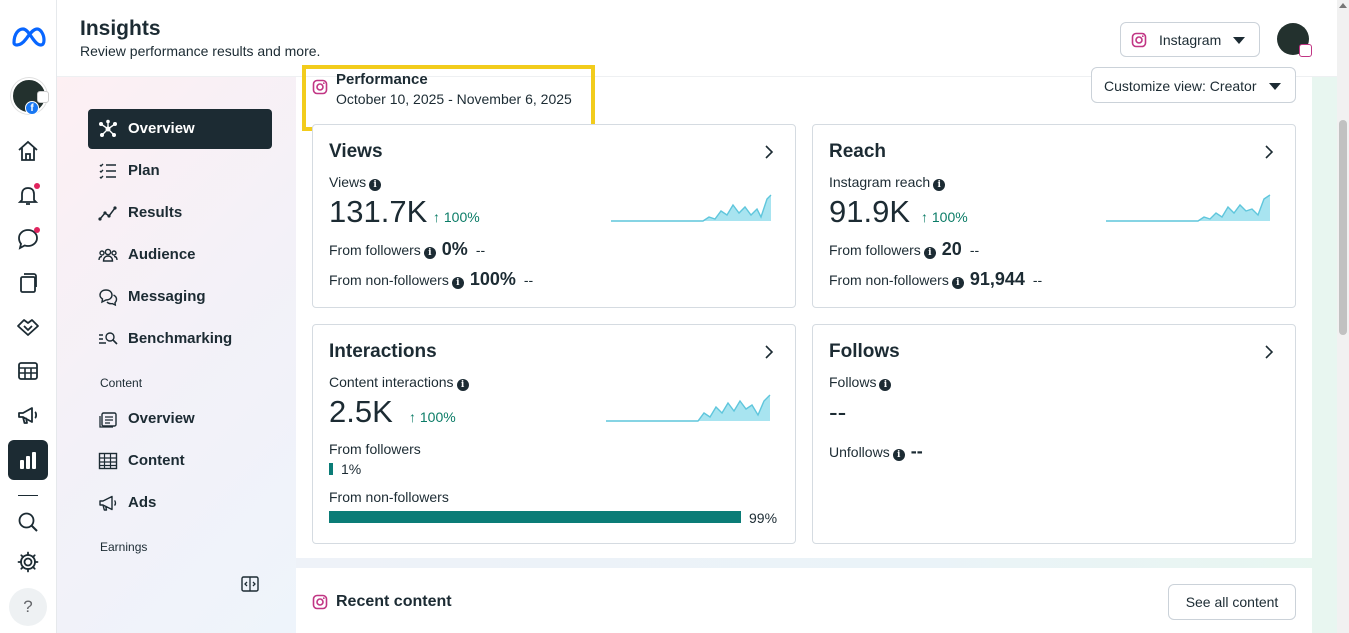 Image resolution: width=1349 pixels, height=633 pixels. What do you see at coordinates (108, 171) in the screenshot?
I see `checklist-icon` at bounding box center [108, 171].